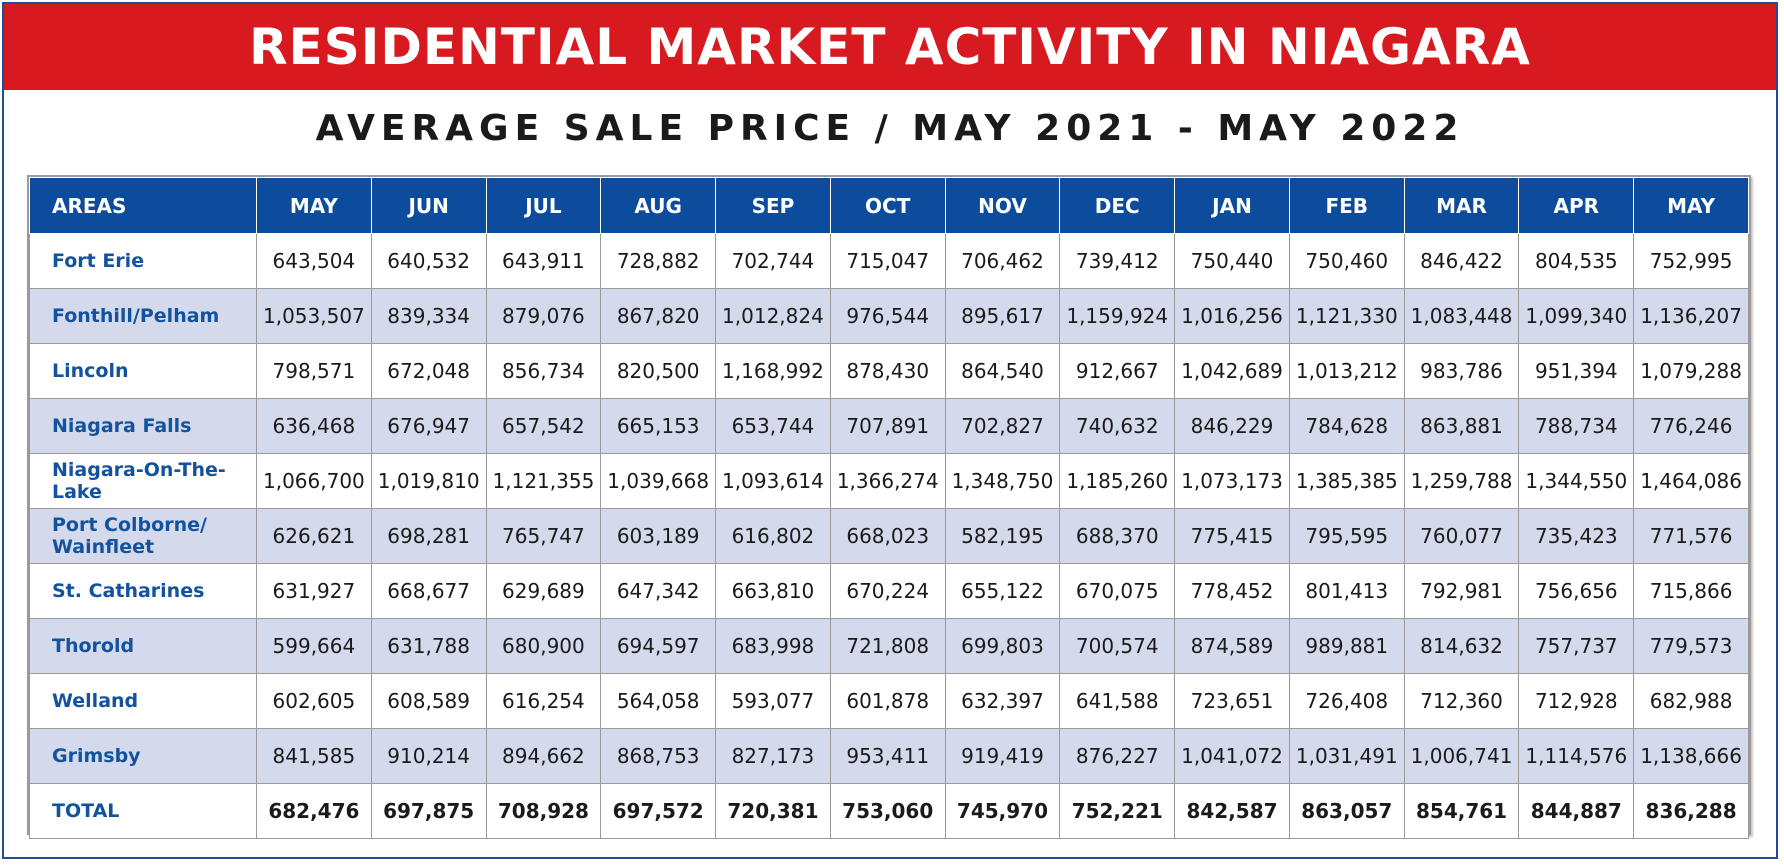  I want to click on price-cell: 653,744, so click(773, 426).